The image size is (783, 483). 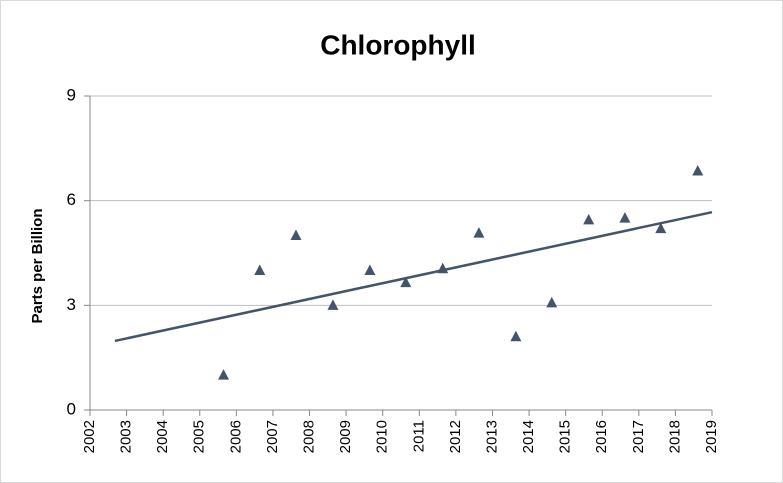 What do you see at coordinates (565, 436) in the screenshot?
I see `x-tick-label: 2015` at bounding box center [565, 436].